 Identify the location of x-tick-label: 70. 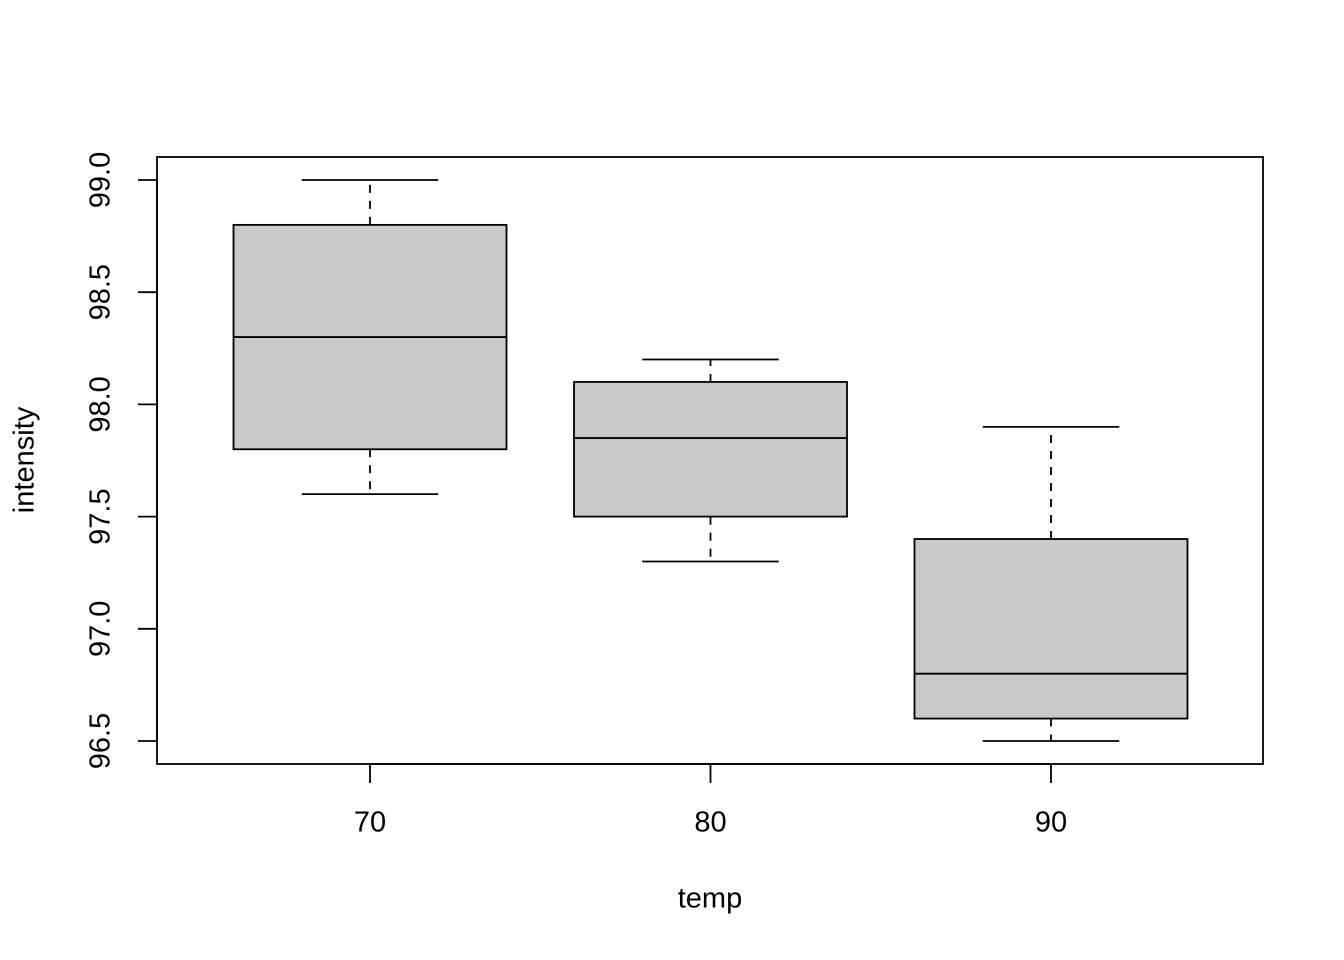
(370, 823).